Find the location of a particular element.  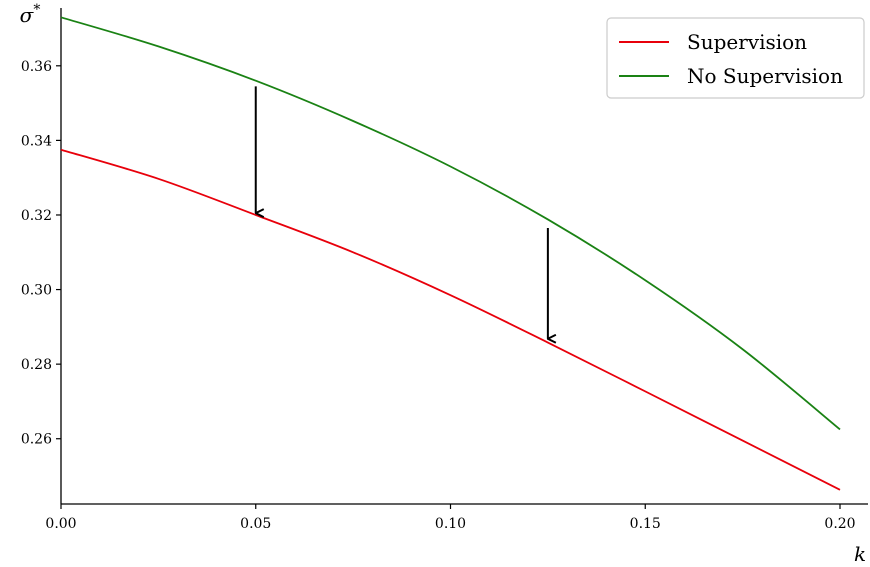

legend: Supervision No Supervision is located at coordinates (735, 58).